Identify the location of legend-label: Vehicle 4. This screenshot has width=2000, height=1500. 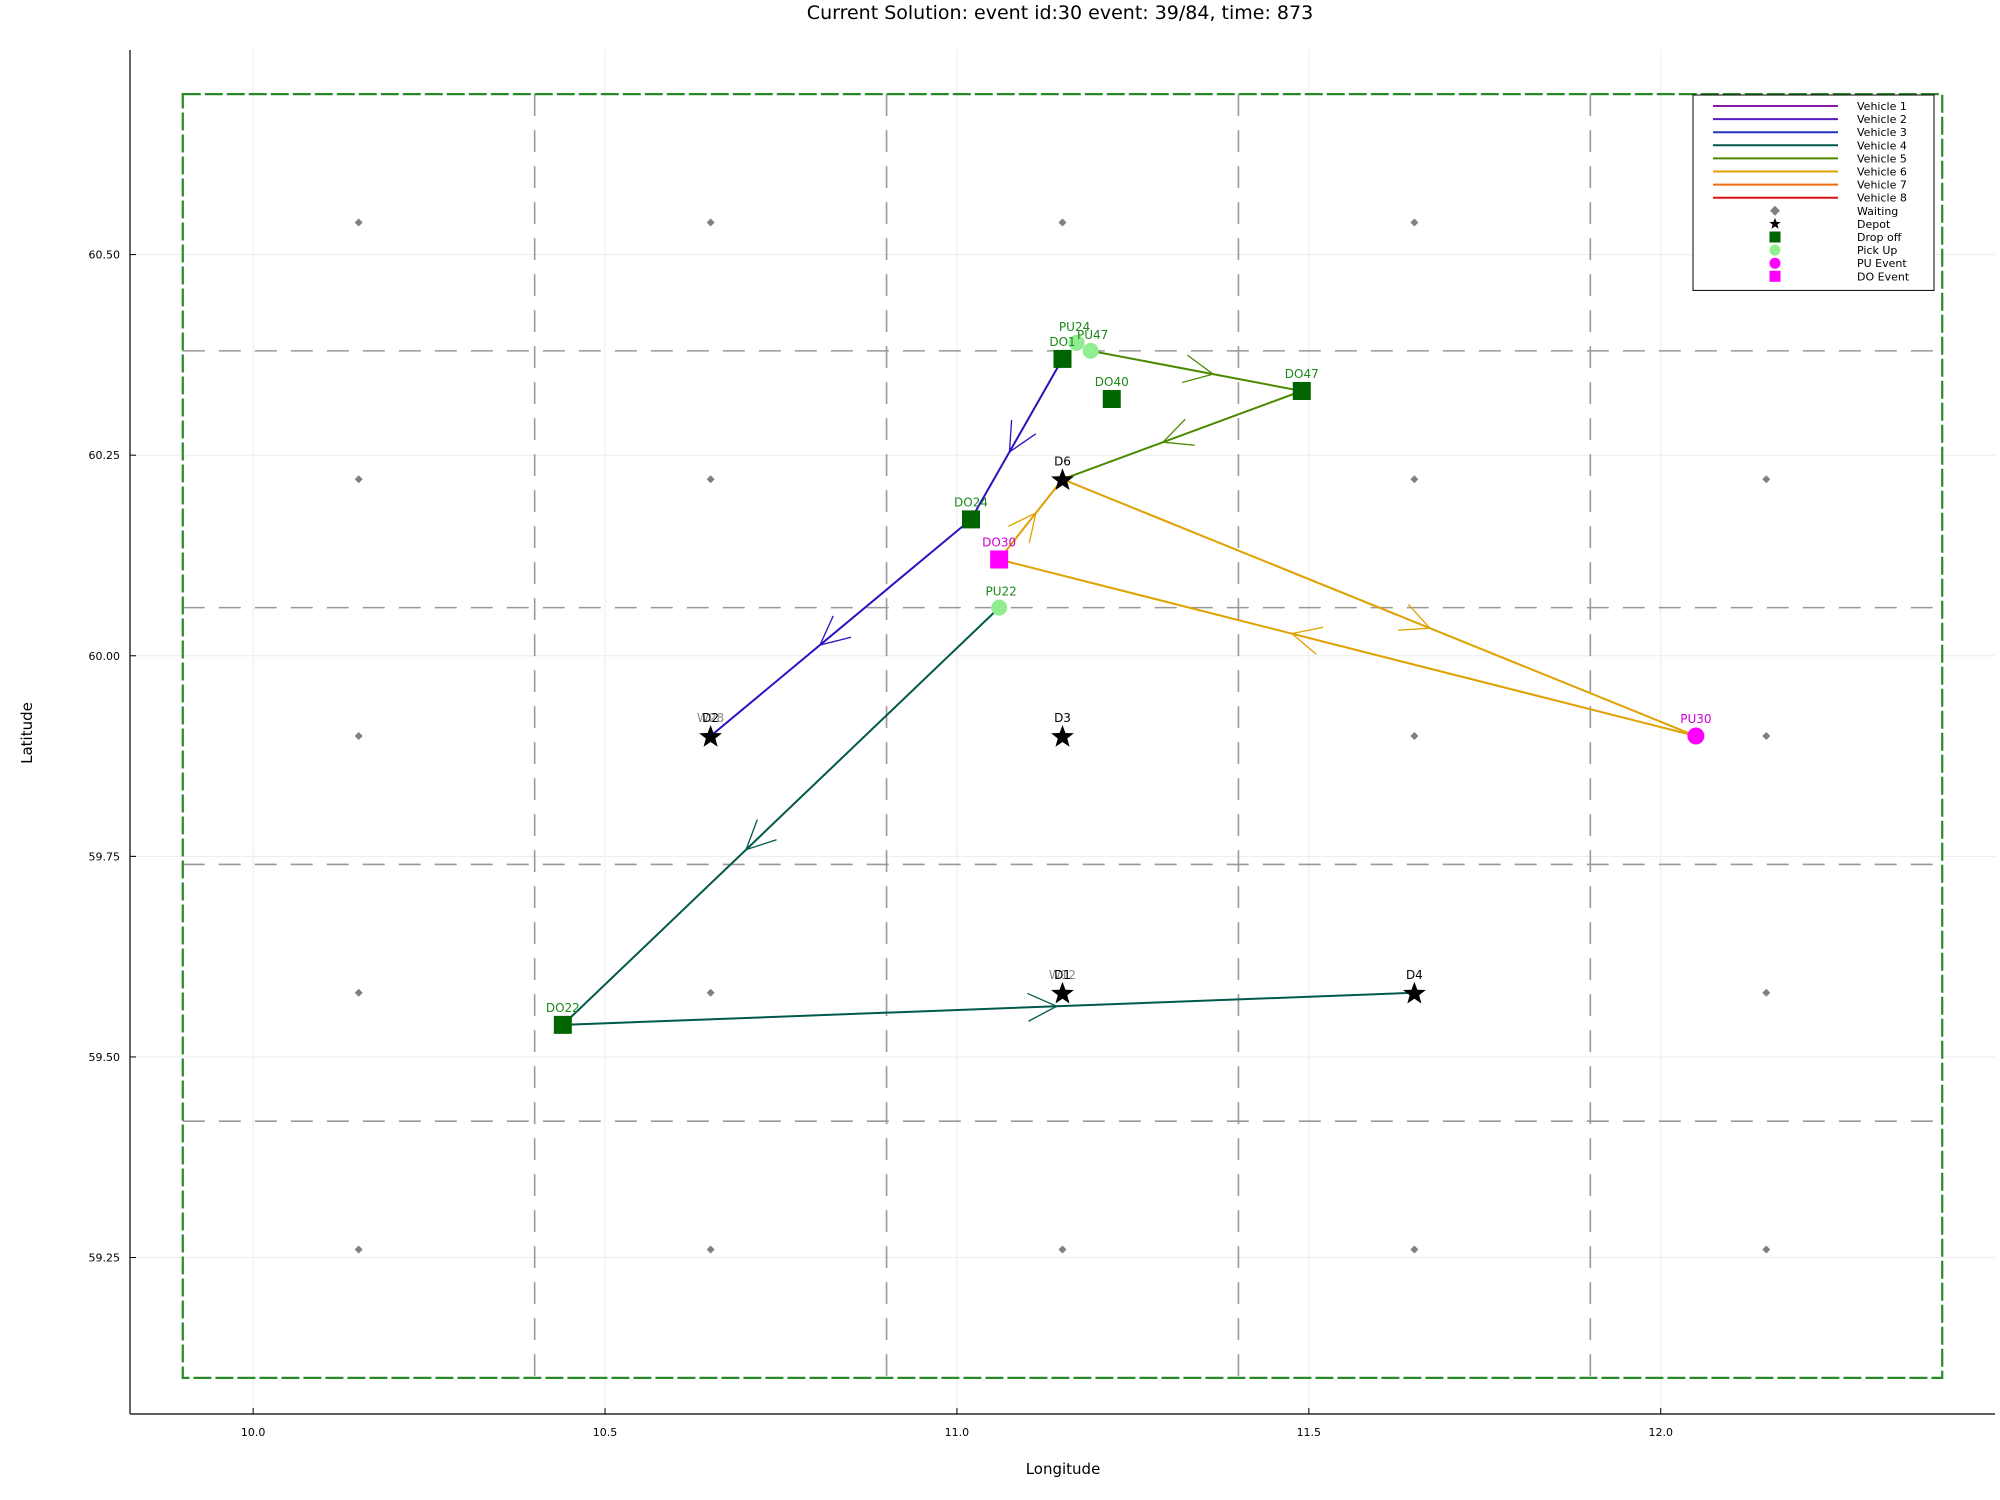
(1882, 145).